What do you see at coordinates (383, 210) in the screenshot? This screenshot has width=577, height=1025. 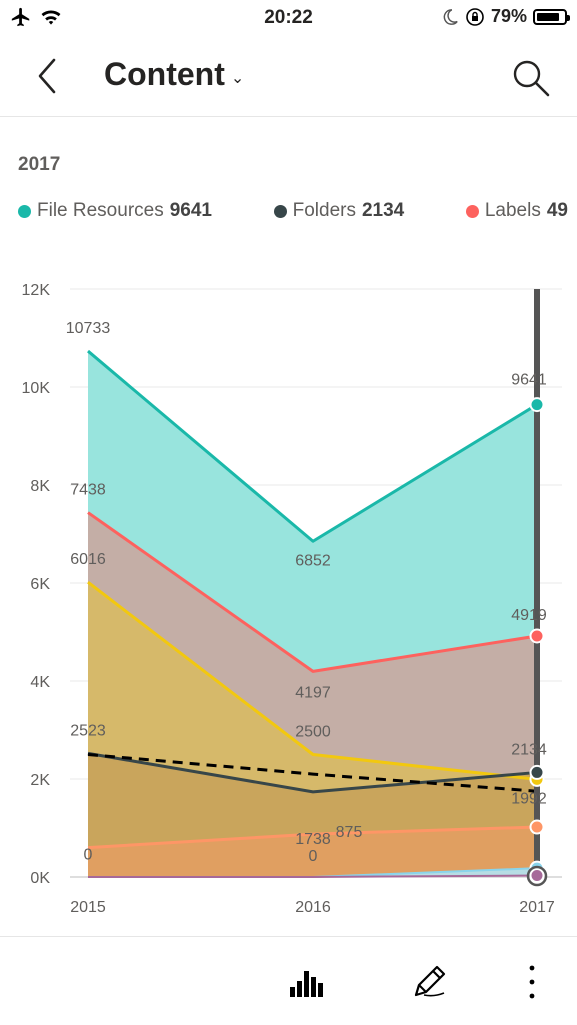 I see `legend-value: 2134` at bounding box center [383, 210].